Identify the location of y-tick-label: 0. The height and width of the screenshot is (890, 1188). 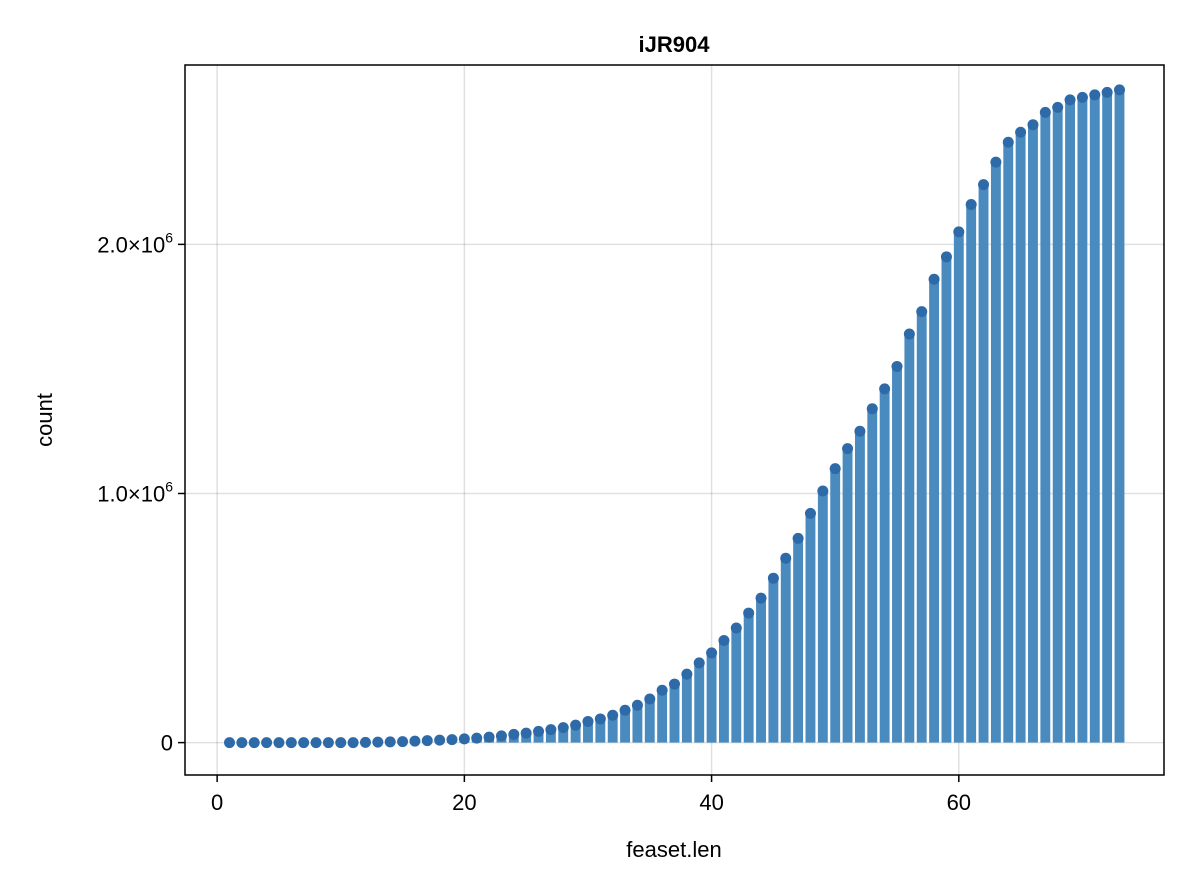
(167, 743).